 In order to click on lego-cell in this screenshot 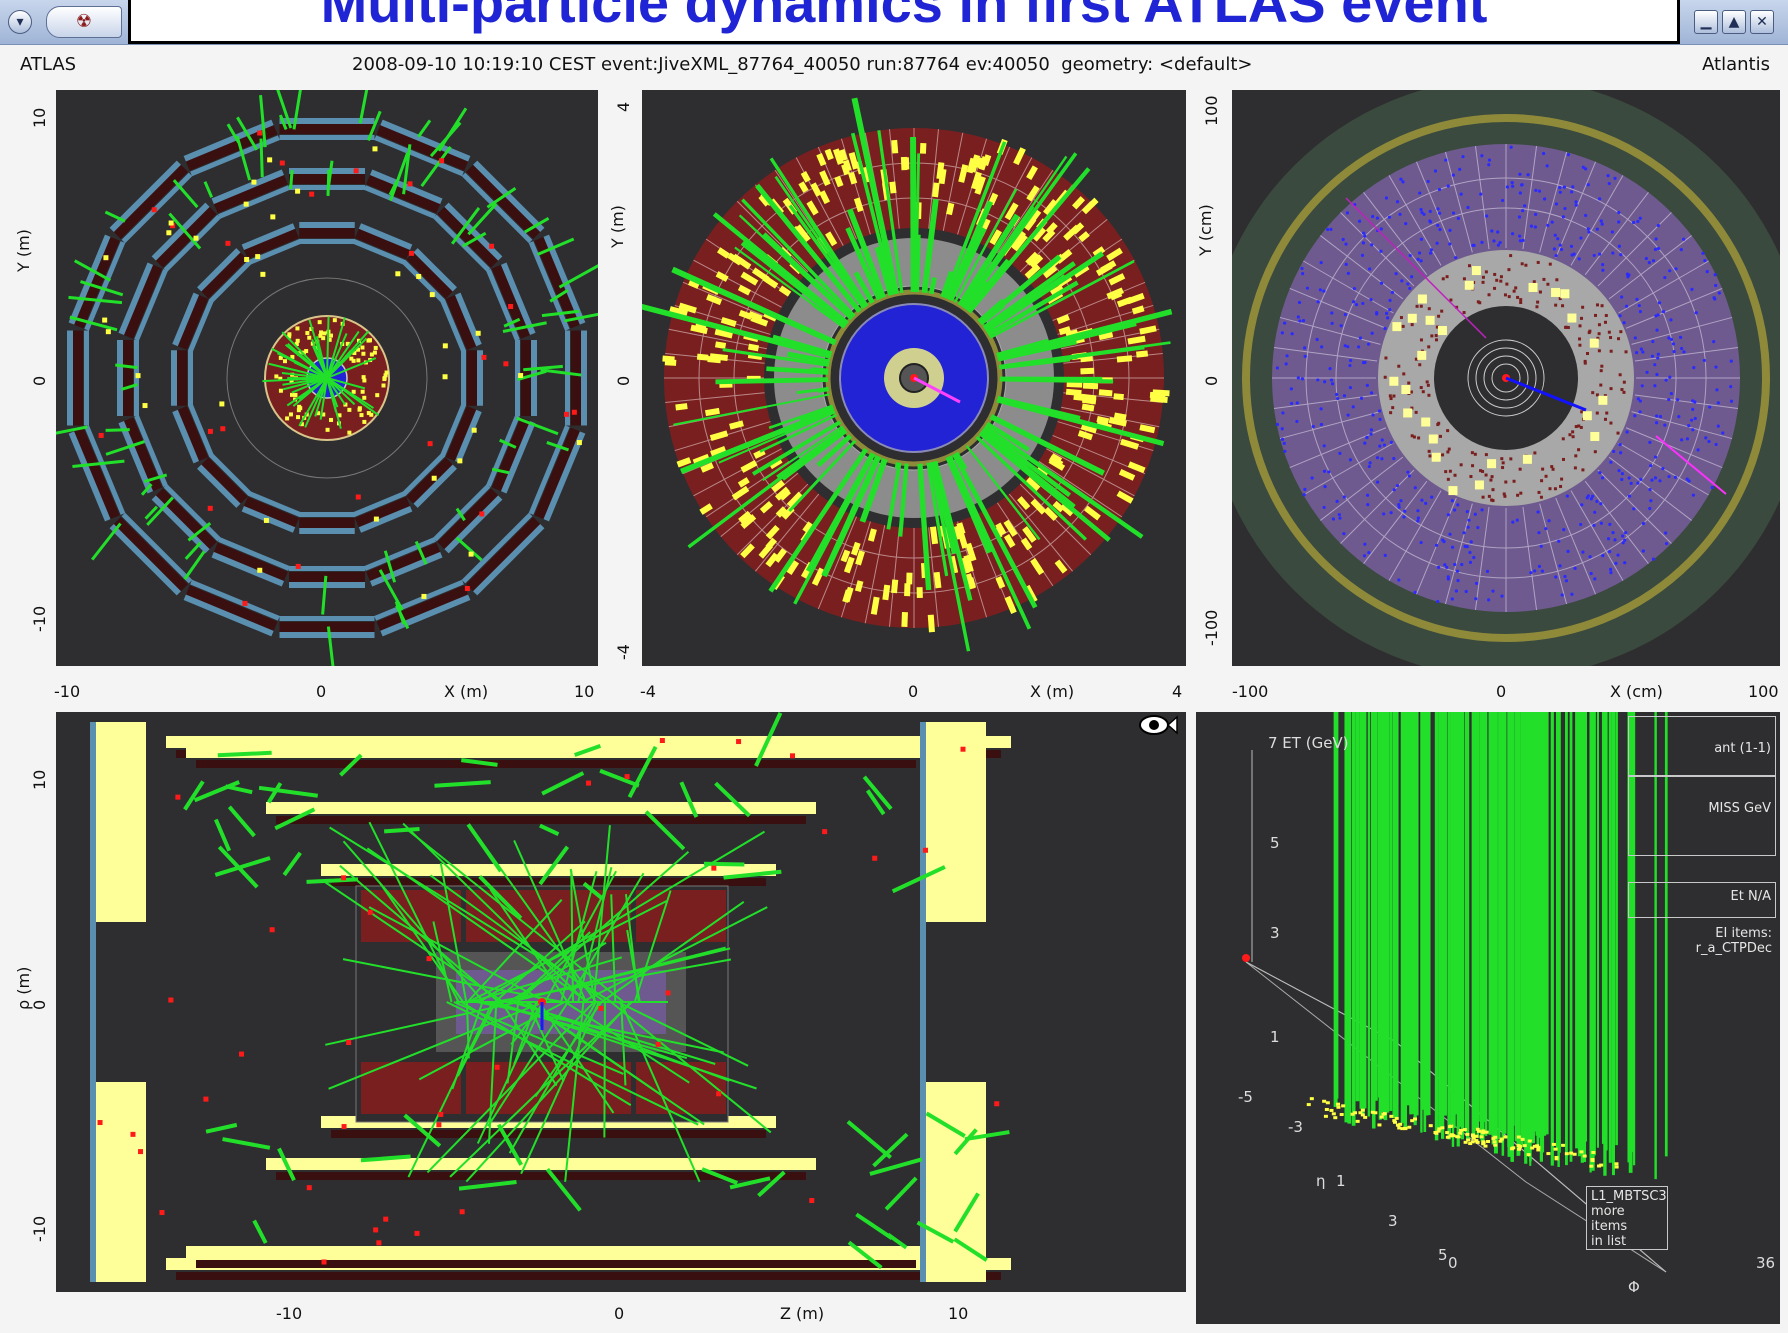, I will do `click(1405, 1128)`.